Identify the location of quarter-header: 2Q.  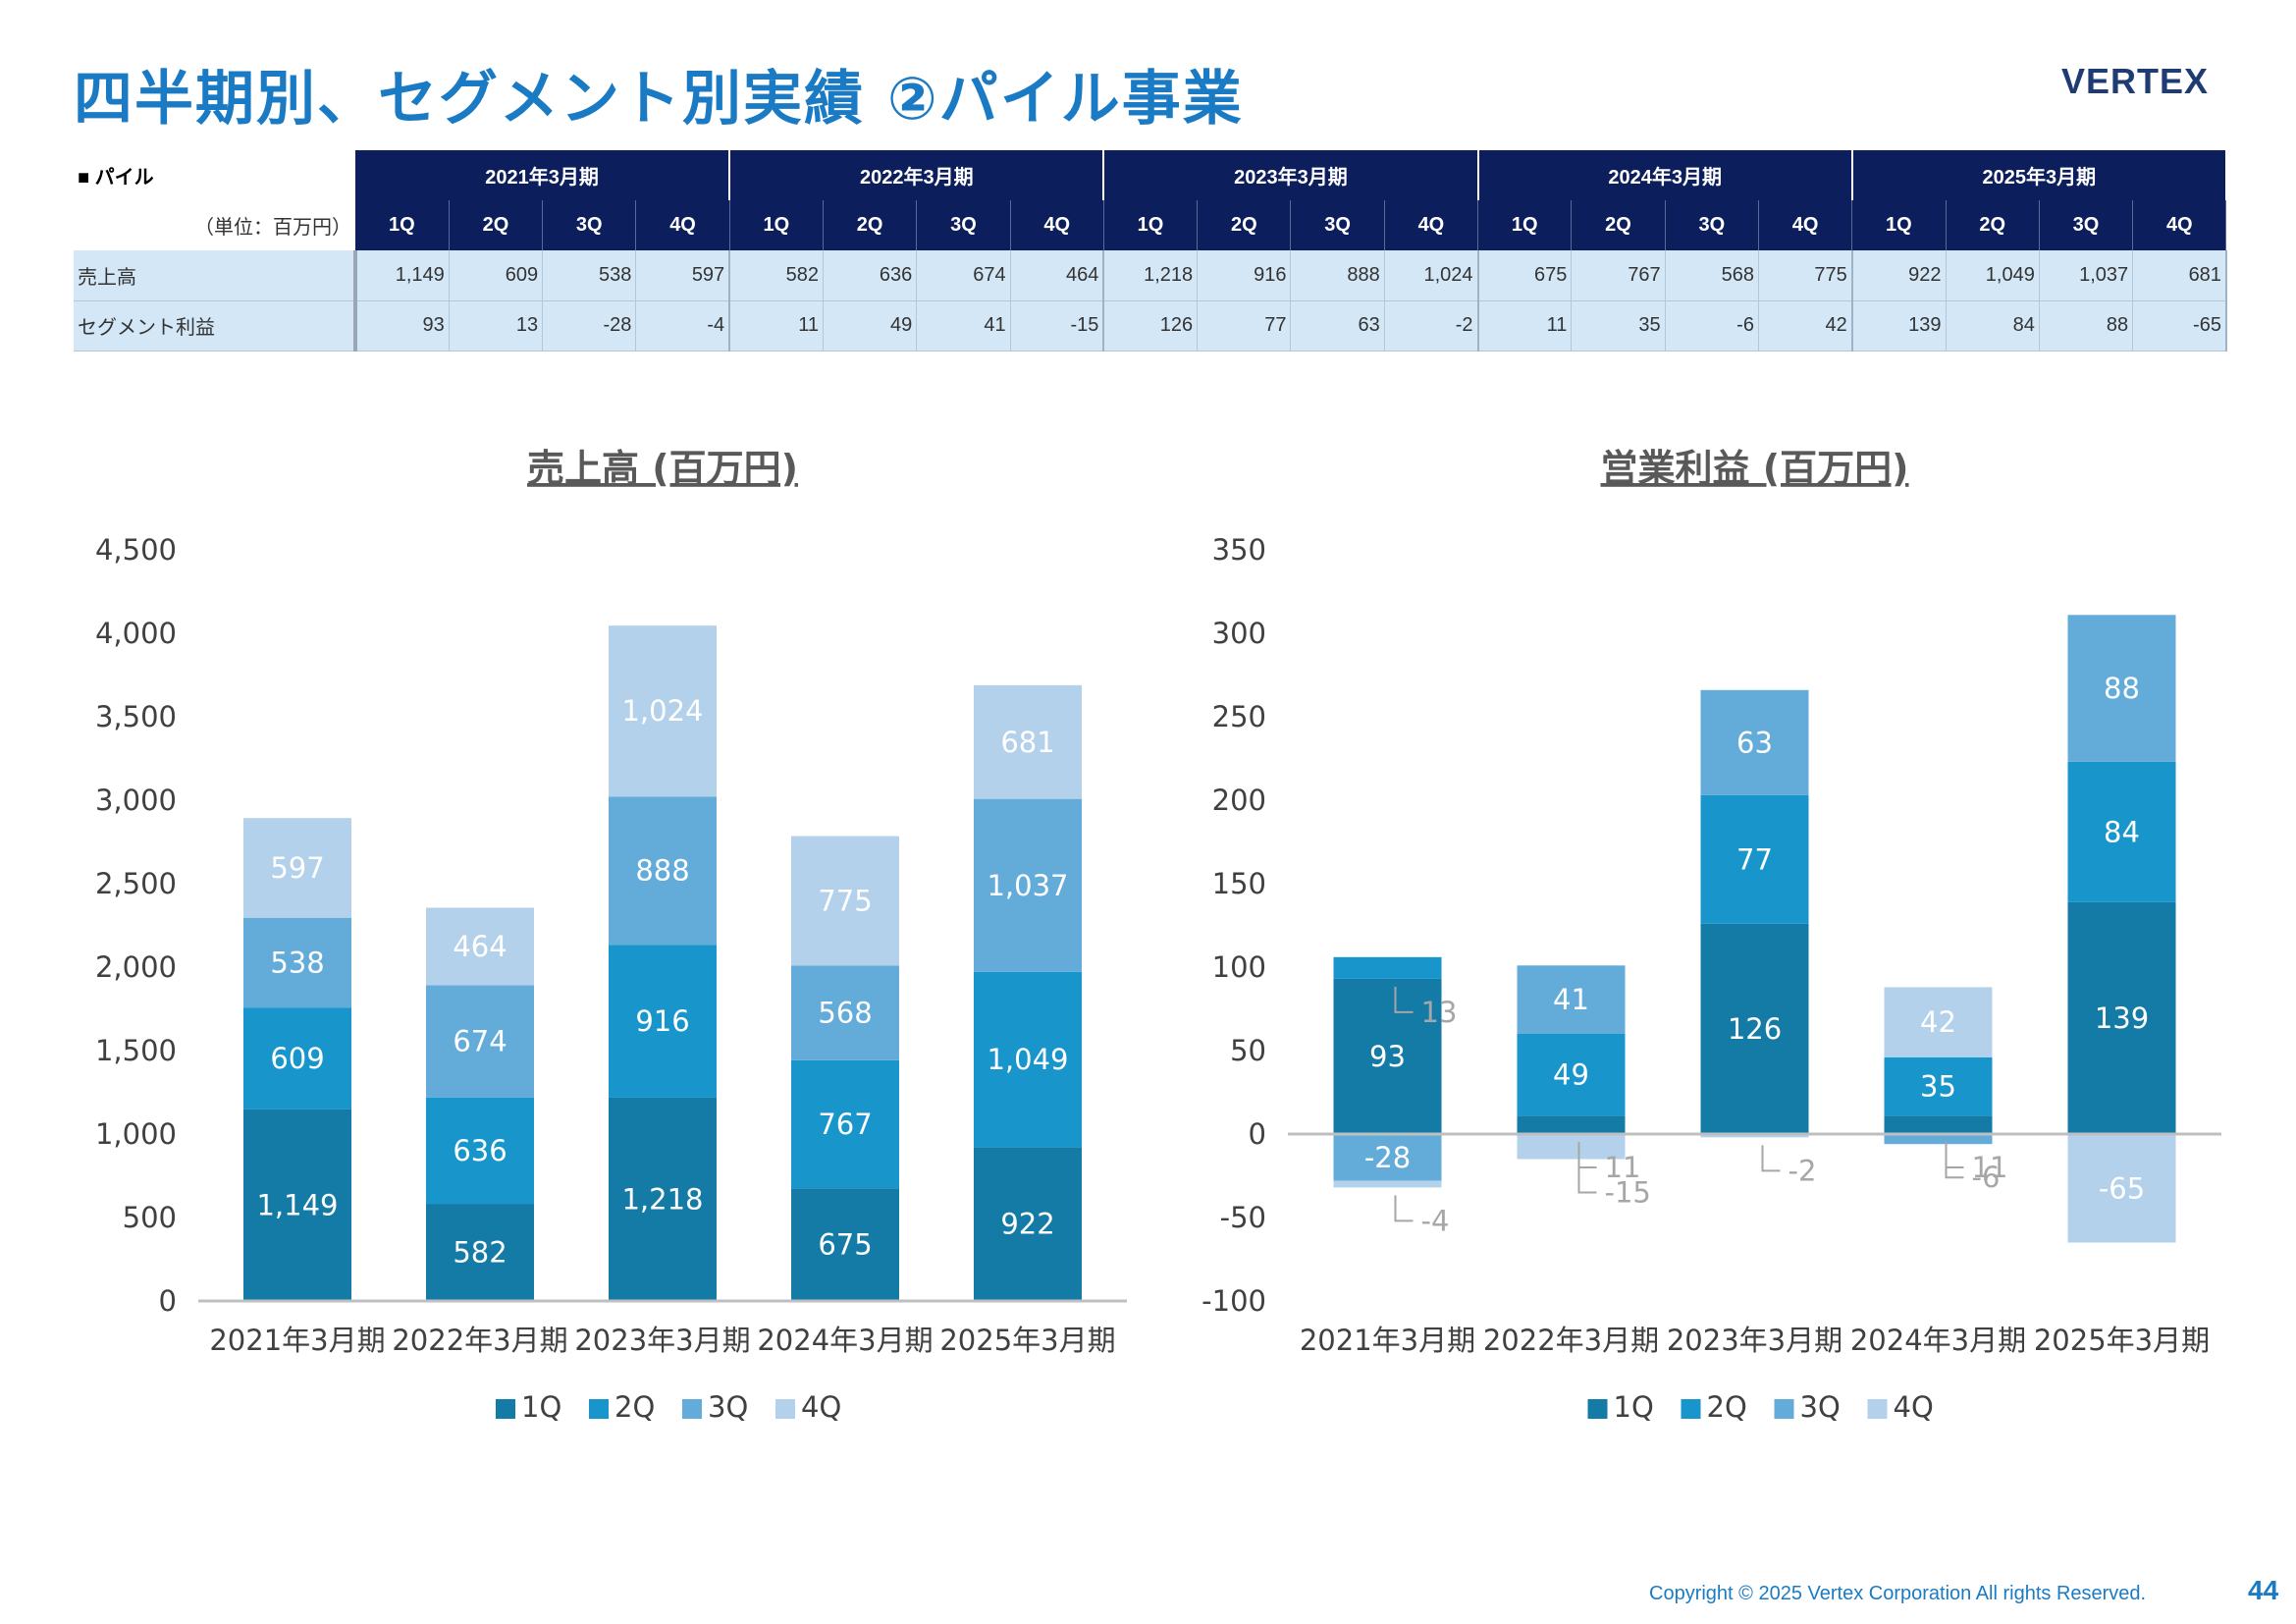
(1993, 225).